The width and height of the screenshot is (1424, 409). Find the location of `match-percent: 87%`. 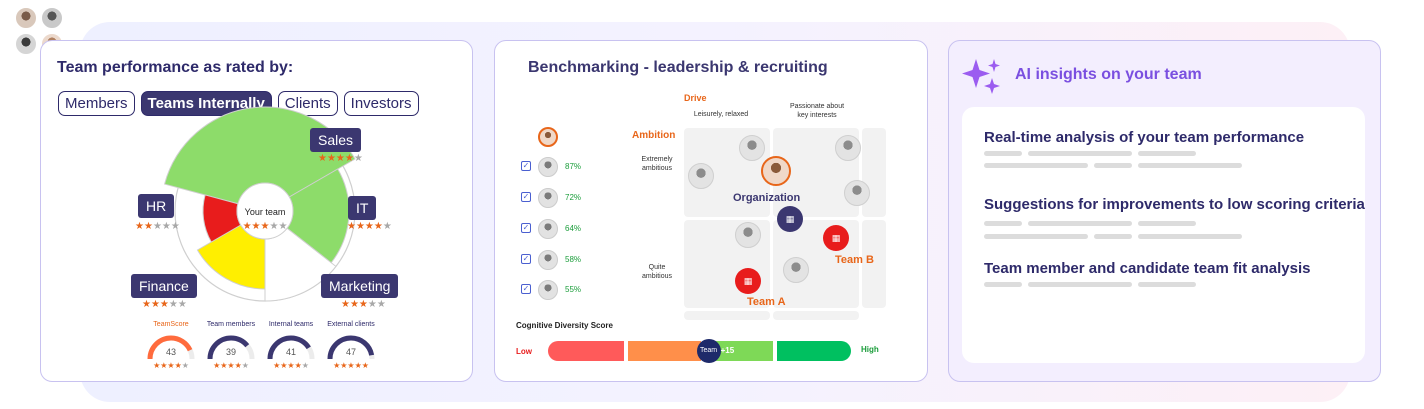

match-percent: 87% is located at coordinates (573, 166).